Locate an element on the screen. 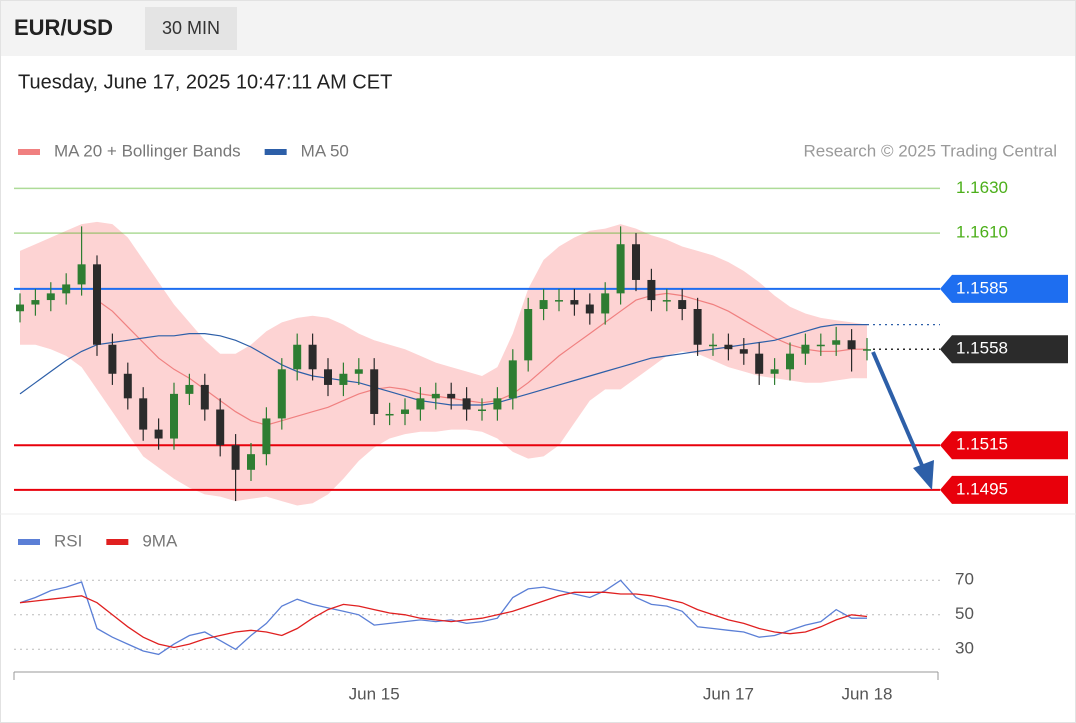  x-tick-label: Jun 15 is located at coordinates (374, 693).